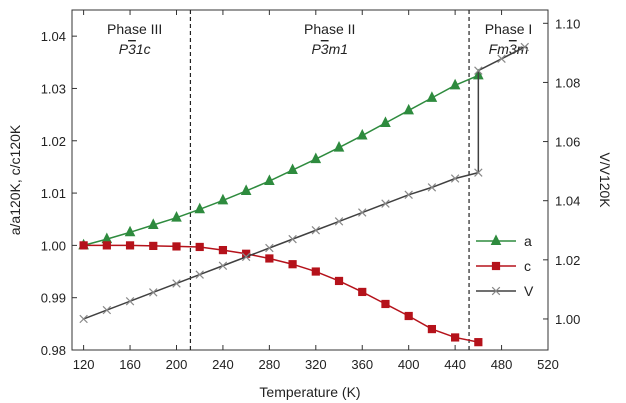 The height and width of the screenshot is (403, 626). What do you see at coordinates (567, 142) in the screenshot?
I see `y-right-tick-label: 1.06` at bounding box center [567, 142].